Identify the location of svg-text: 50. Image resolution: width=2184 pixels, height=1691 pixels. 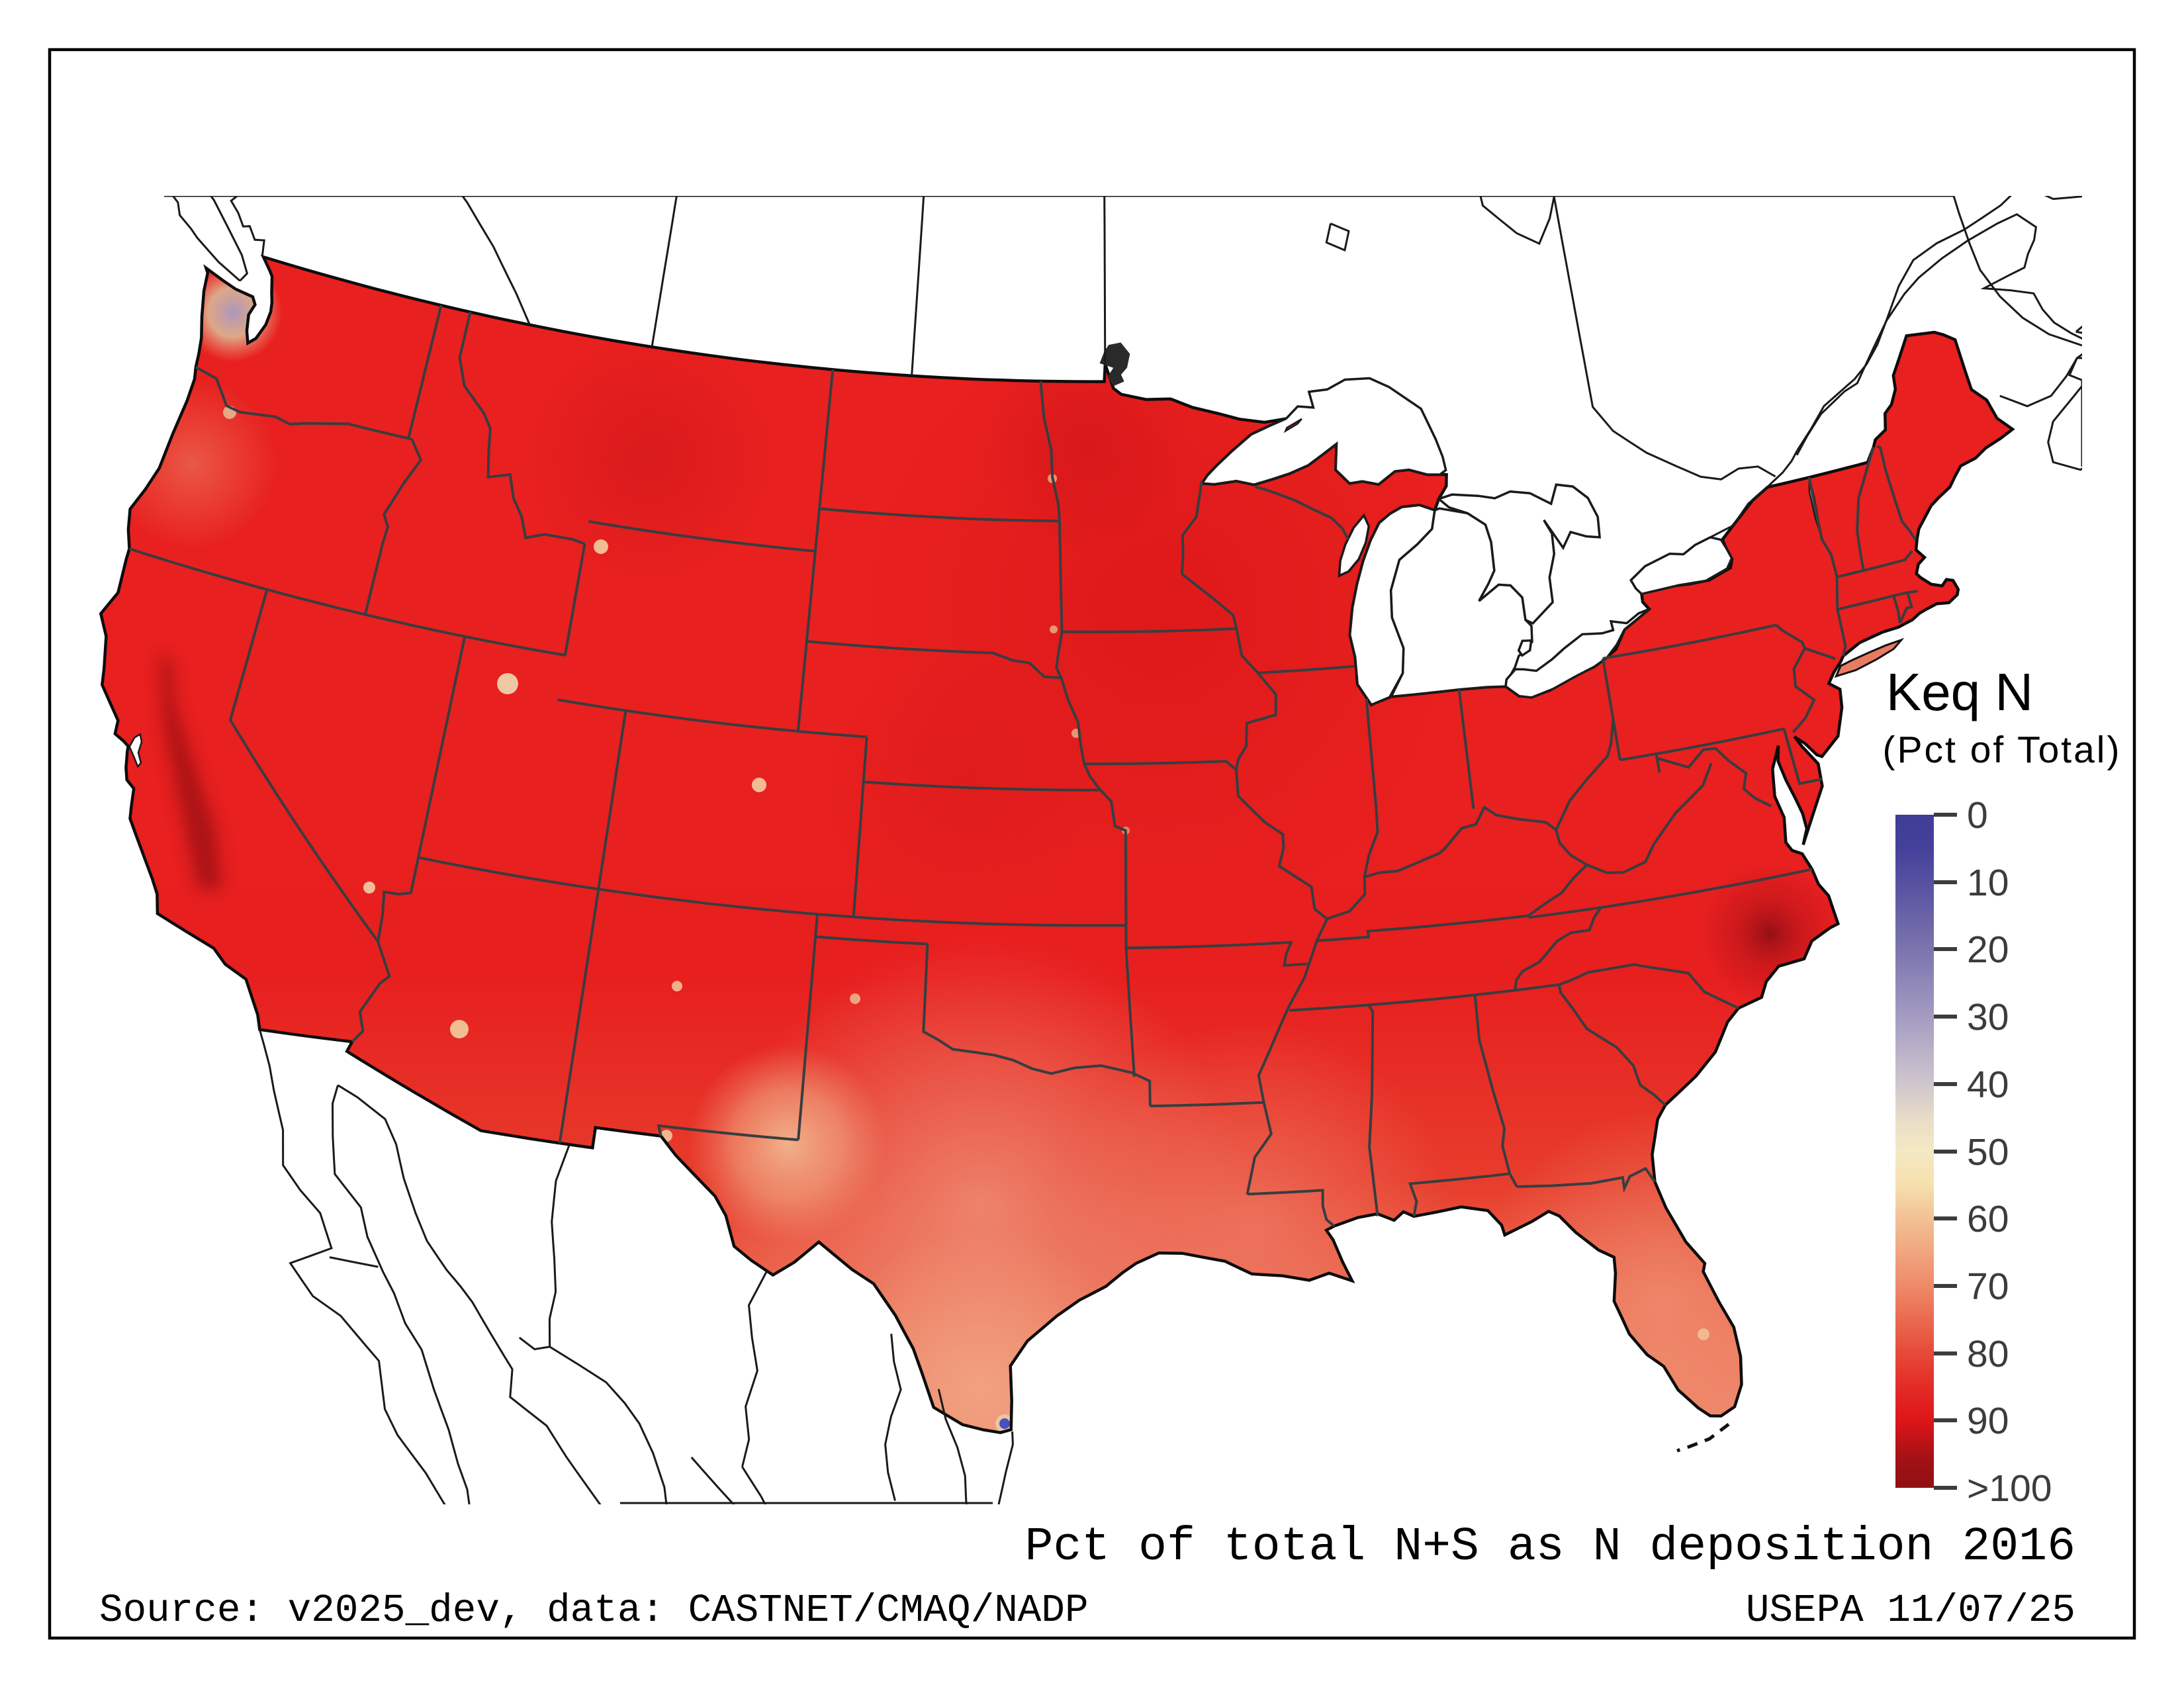
(1988, 1152).